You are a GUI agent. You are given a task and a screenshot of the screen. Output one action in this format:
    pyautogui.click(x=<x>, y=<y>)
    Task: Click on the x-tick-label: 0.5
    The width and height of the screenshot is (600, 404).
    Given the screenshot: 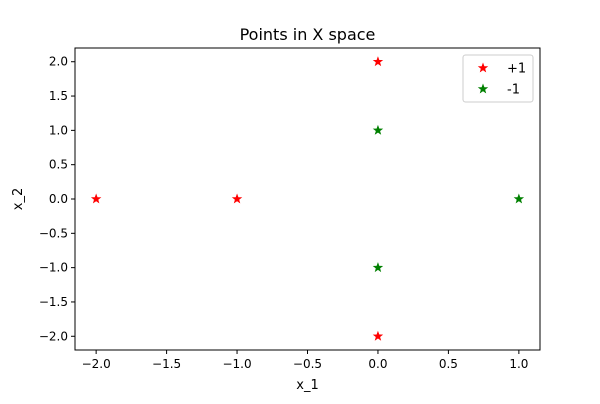 What is the action you would take?
    pyautogui.click(x=448, y=364)
    